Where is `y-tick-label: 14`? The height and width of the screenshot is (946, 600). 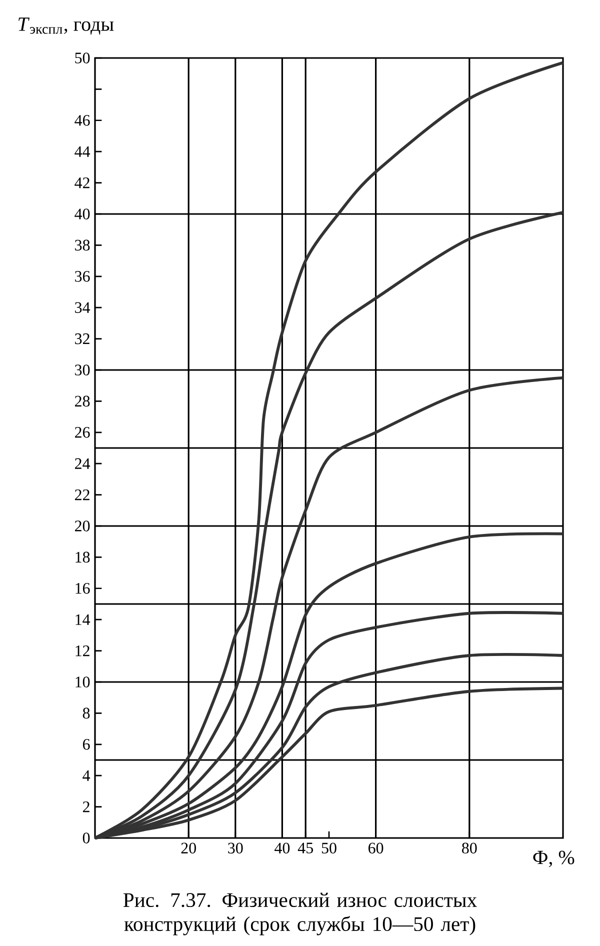
y-tick-label: 14 is located at coordinates (83, 619).